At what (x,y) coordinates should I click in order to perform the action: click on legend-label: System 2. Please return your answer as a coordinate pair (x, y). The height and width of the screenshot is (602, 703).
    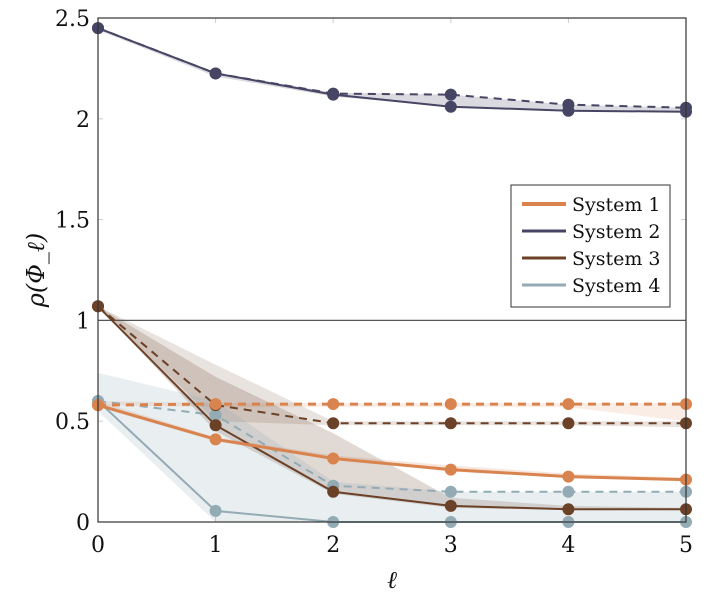
    Looking at the image, I should click on (616, 232).